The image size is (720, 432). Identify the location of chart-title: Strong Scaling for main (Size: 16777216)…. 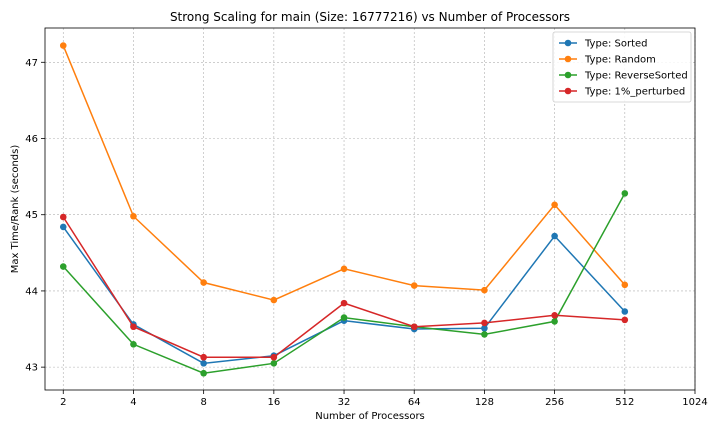
(370, 17).